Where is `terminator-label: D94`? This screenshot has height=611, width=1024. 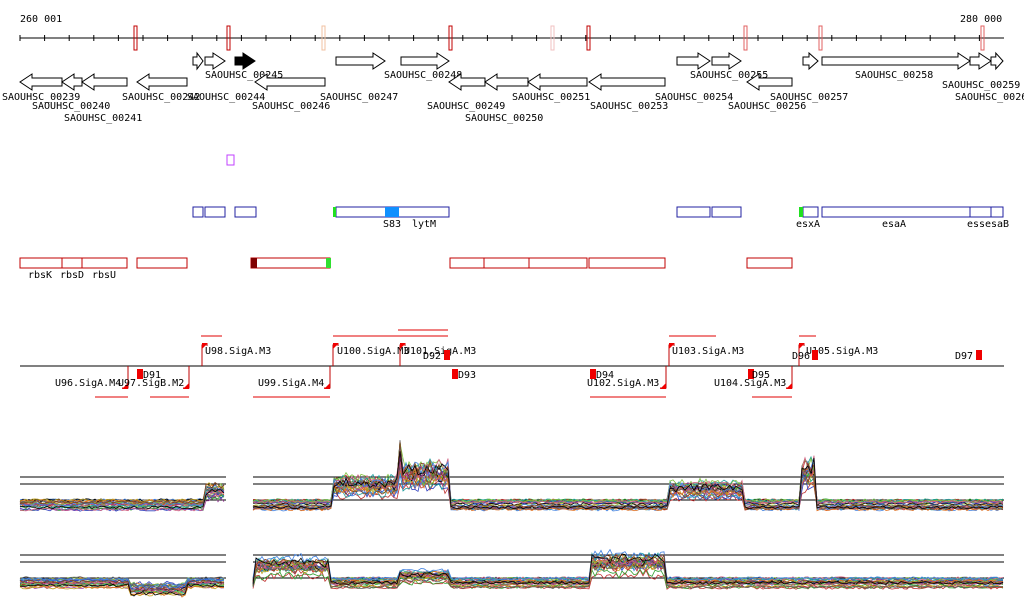
terminator-label: D94 is located at coordinates (605, 375).